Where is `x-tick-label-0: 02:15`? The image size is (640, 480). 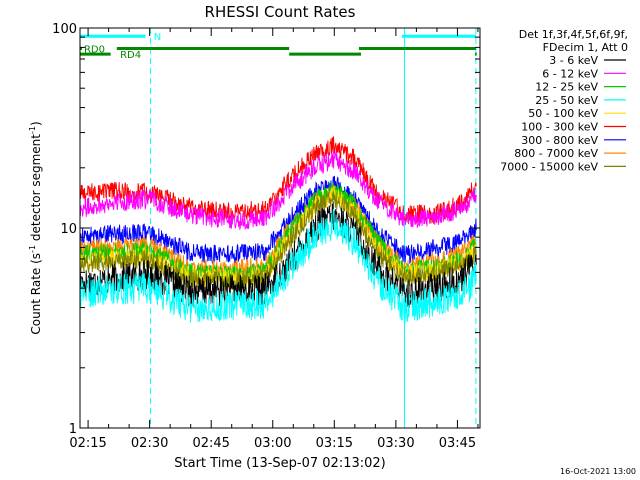
x-tick-label-0: 02:15 is located at coordinates (87, 443).